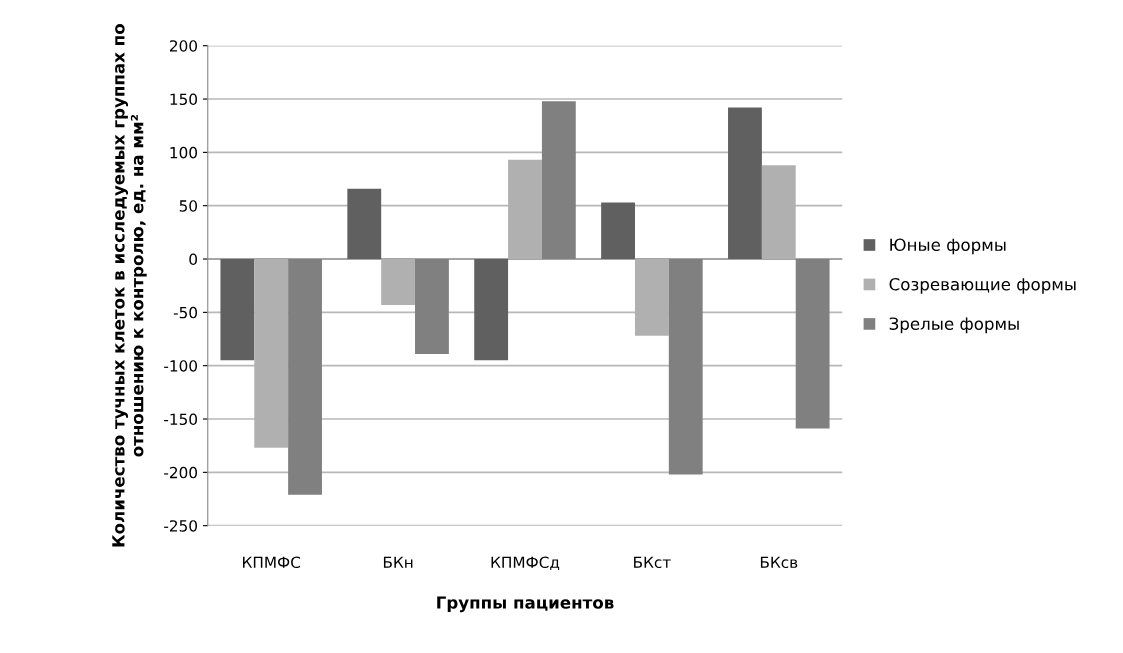 This screenshot has width=1123, height=653. Describe the element at coordinates (181, 472) in the screenshot. I see `y-tick-label: -200` at that location.